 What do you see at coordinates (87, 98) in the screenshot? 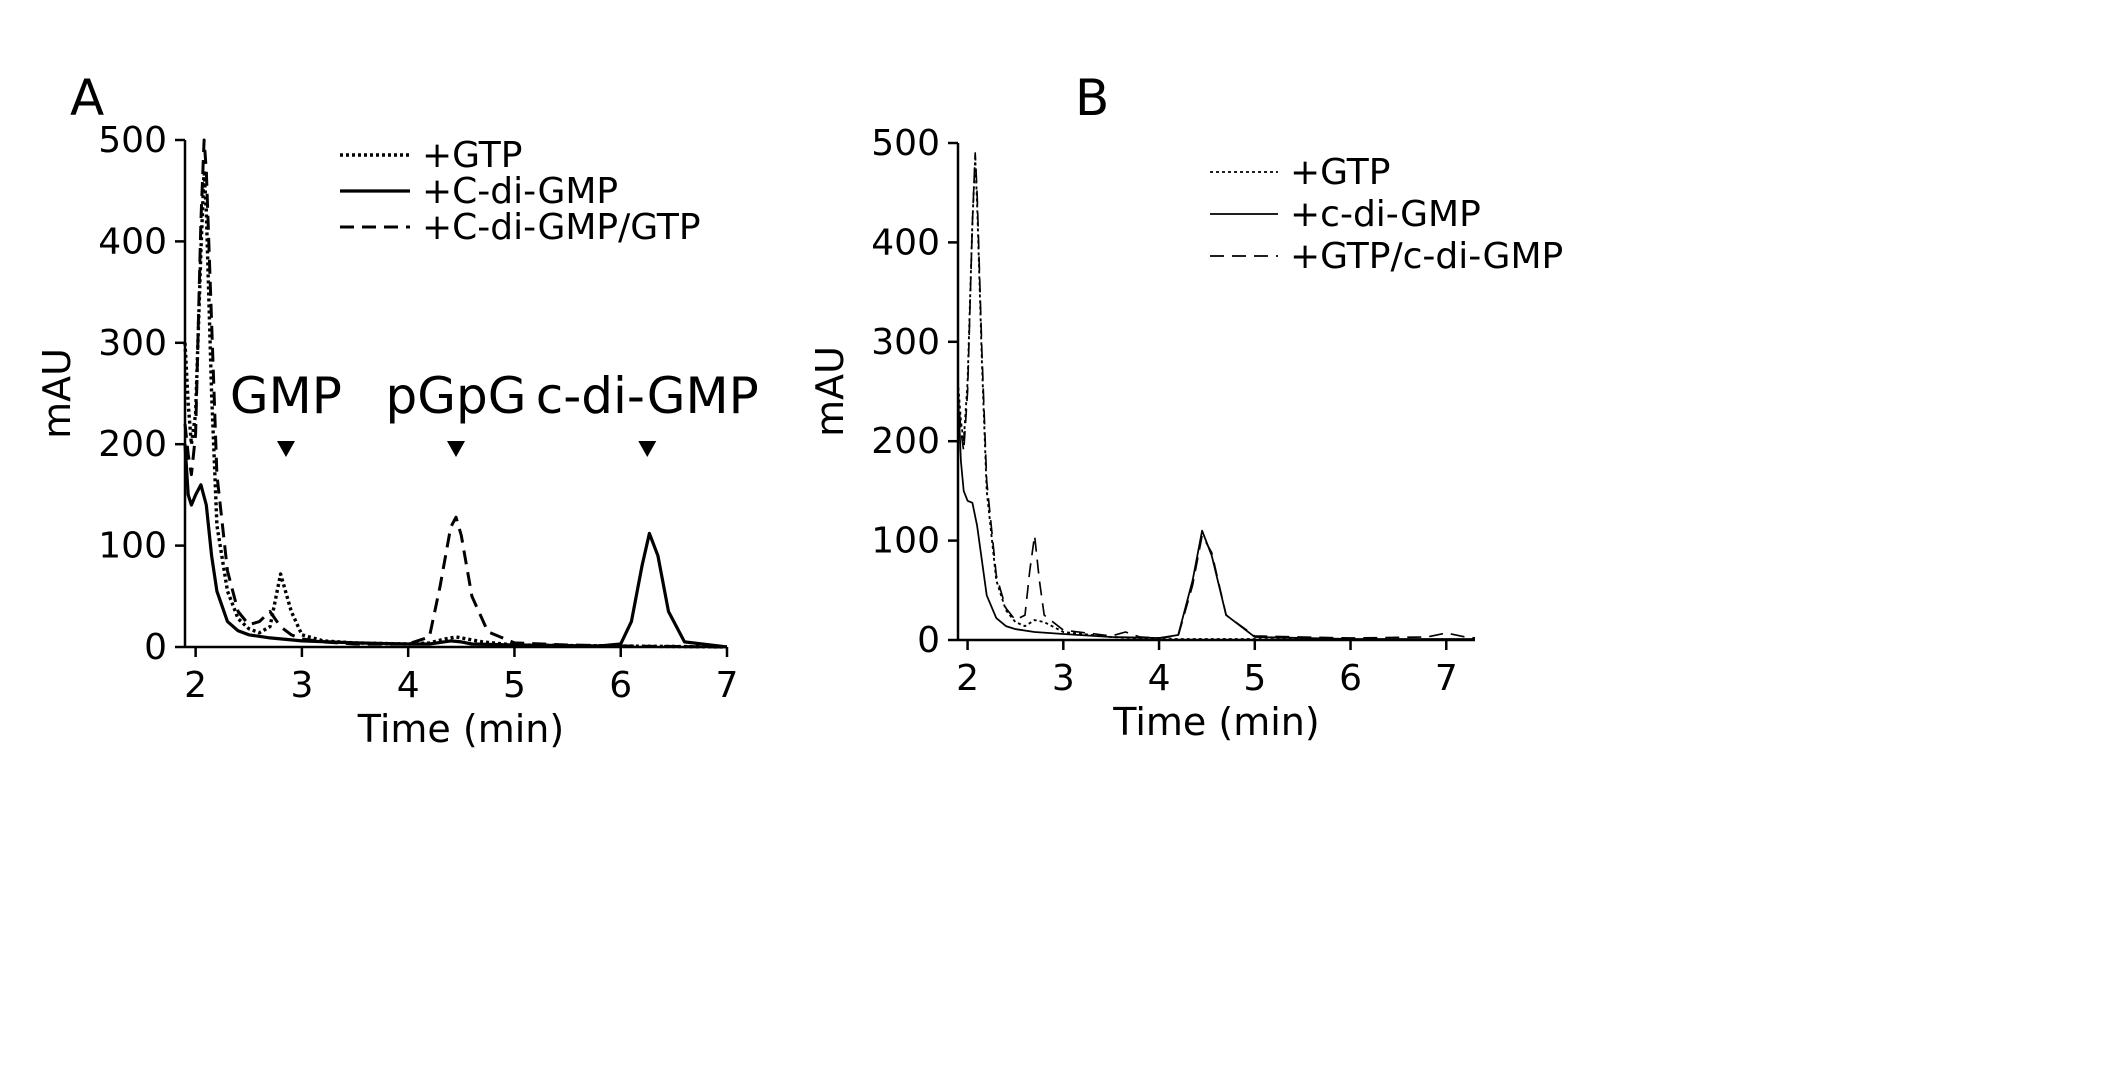
I see `panel-a-letter: A` at bounding box center [87, 98].